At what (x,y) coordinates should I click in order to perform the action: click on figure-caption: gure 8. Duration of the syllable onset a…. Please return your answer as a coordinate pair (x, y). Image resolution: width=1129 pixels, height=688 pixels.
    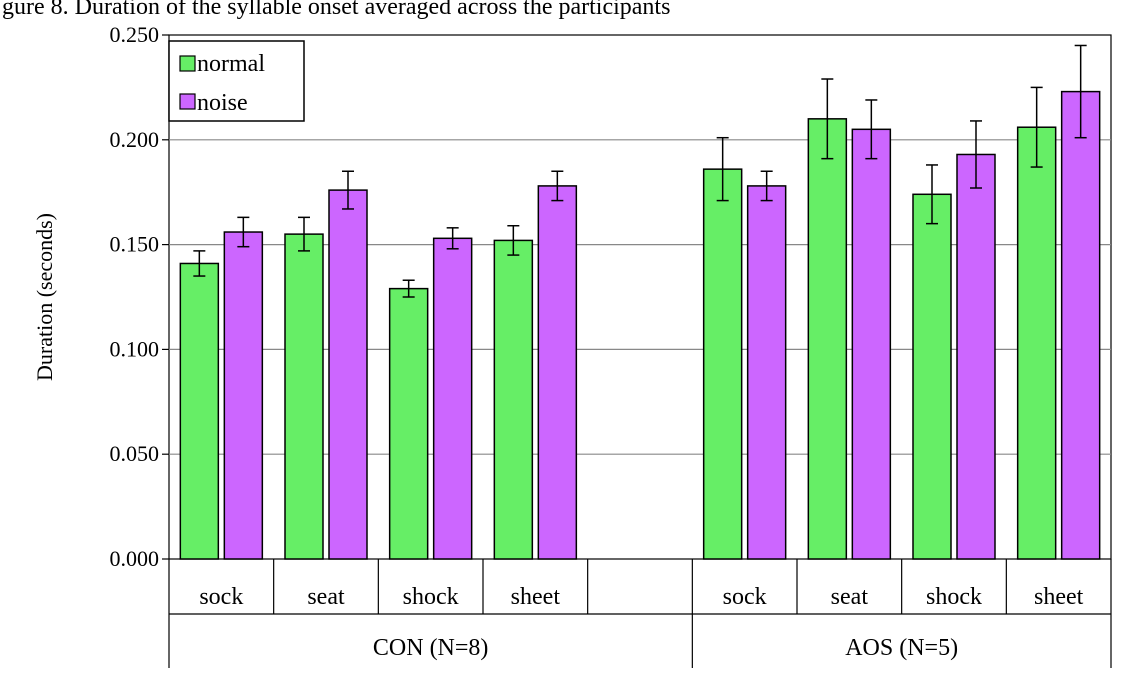
    Looking at the image, I should click on (336, 10).